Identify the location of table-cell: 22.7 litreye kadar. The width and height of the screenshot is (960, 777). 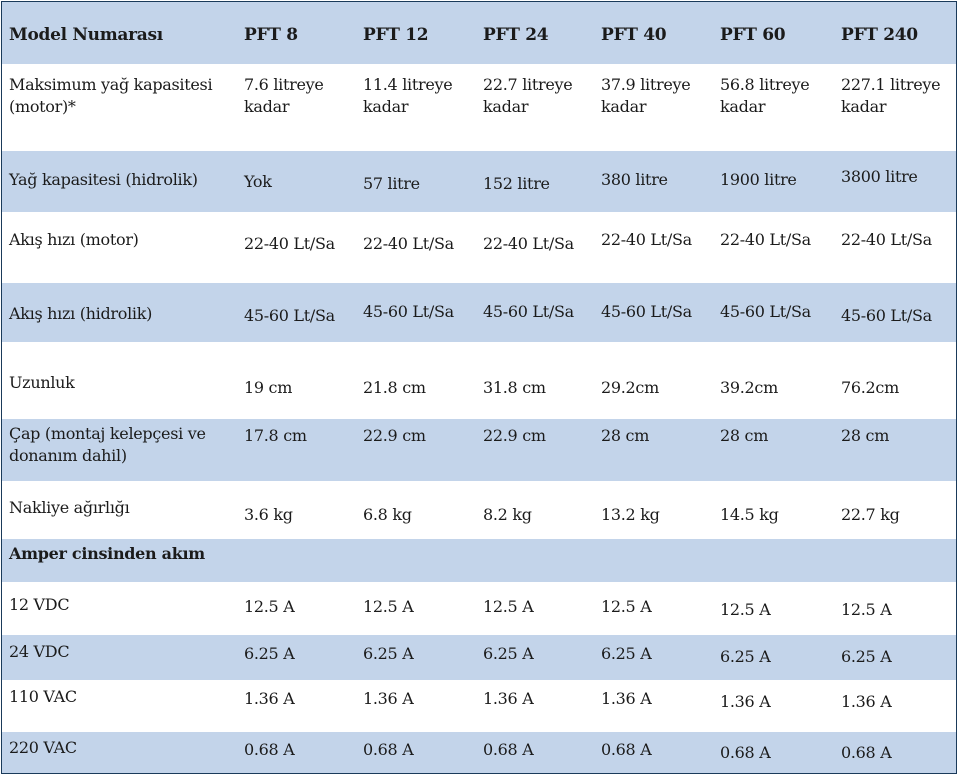
(528, 95).